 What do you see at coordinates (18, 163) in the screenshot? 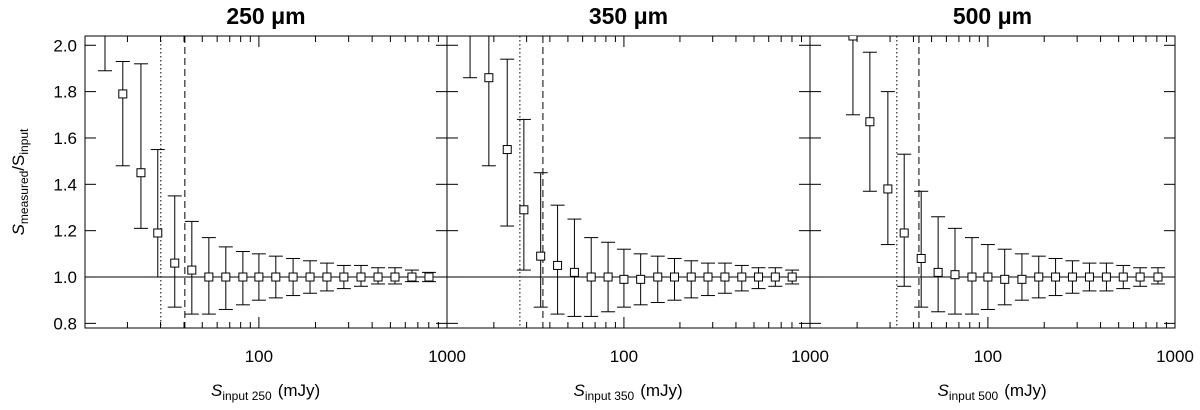
I see `y-label-symbol: /S` at bounding box center [18, 163].